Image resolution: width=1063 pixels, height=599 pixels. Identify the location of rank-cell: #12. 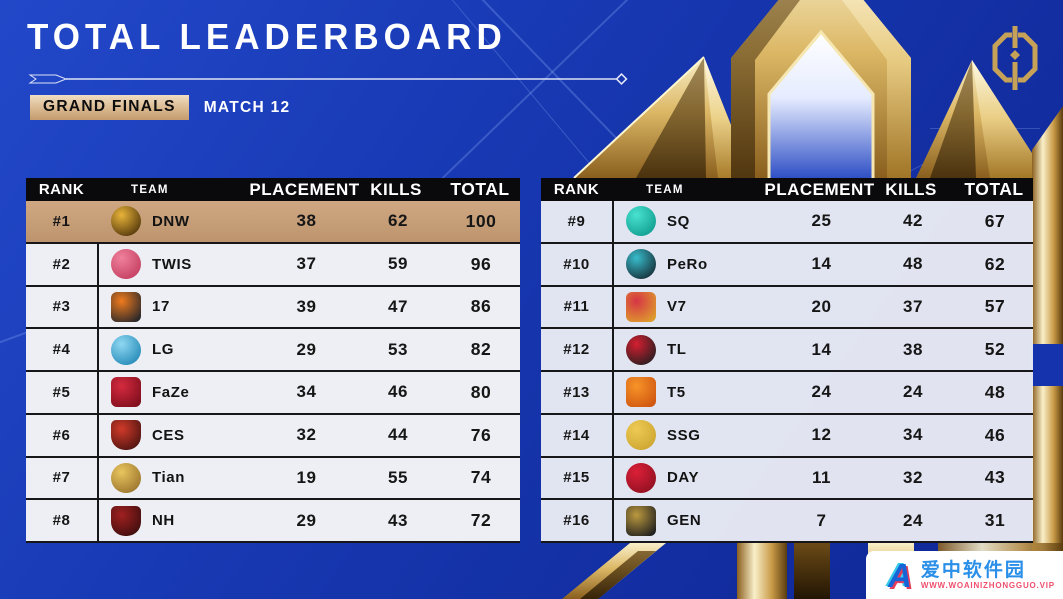
(577, 349).